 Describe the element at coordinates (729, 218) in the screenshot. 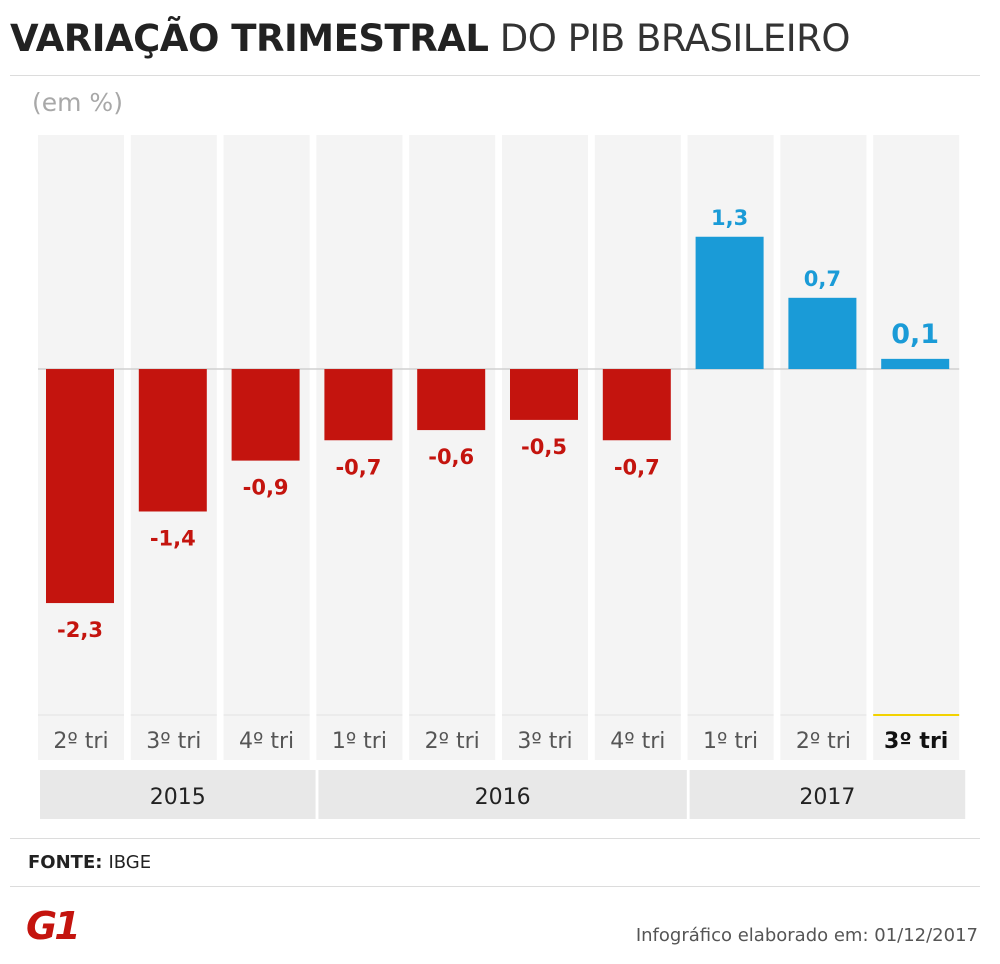

I see `value-label: 1,3` at that location.